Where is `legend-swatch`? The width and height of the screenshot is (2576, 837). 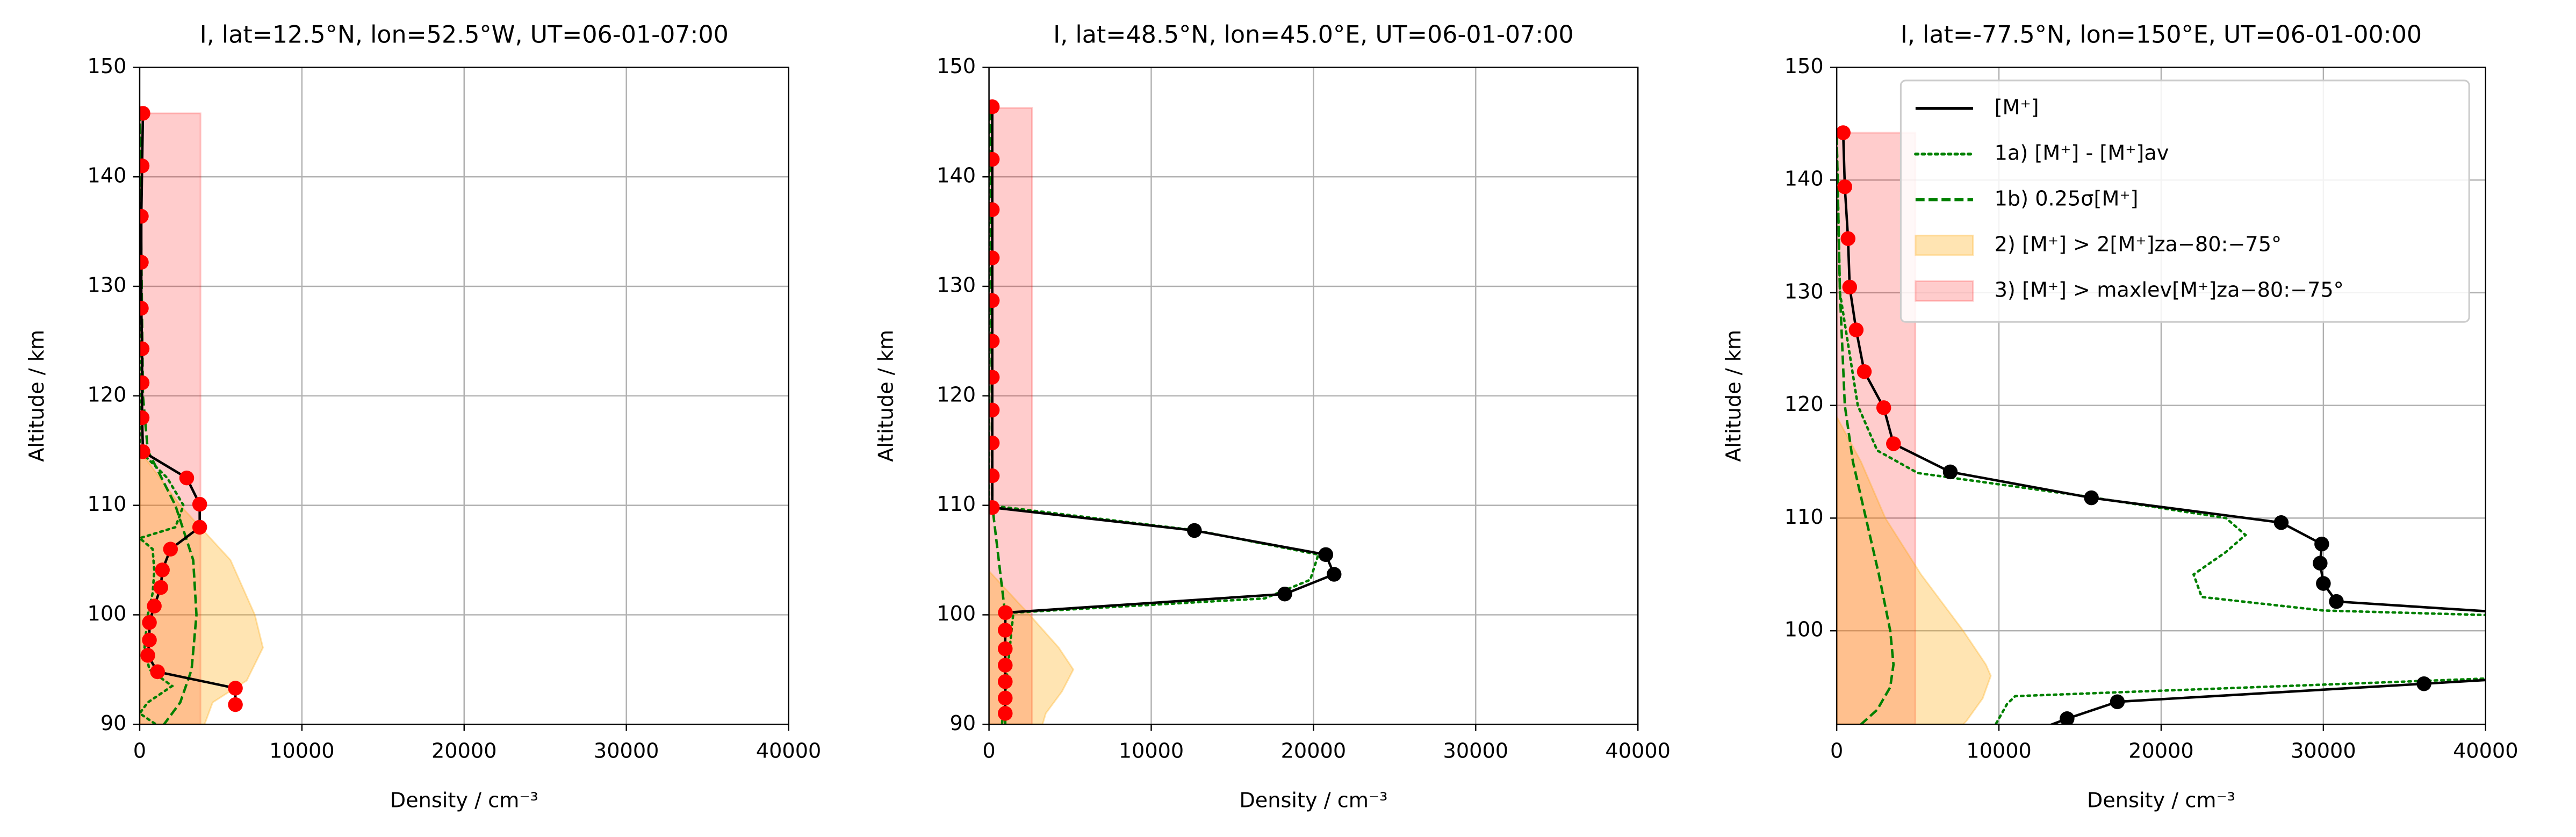 legend-swatch is located at coordinates (1944, 245).